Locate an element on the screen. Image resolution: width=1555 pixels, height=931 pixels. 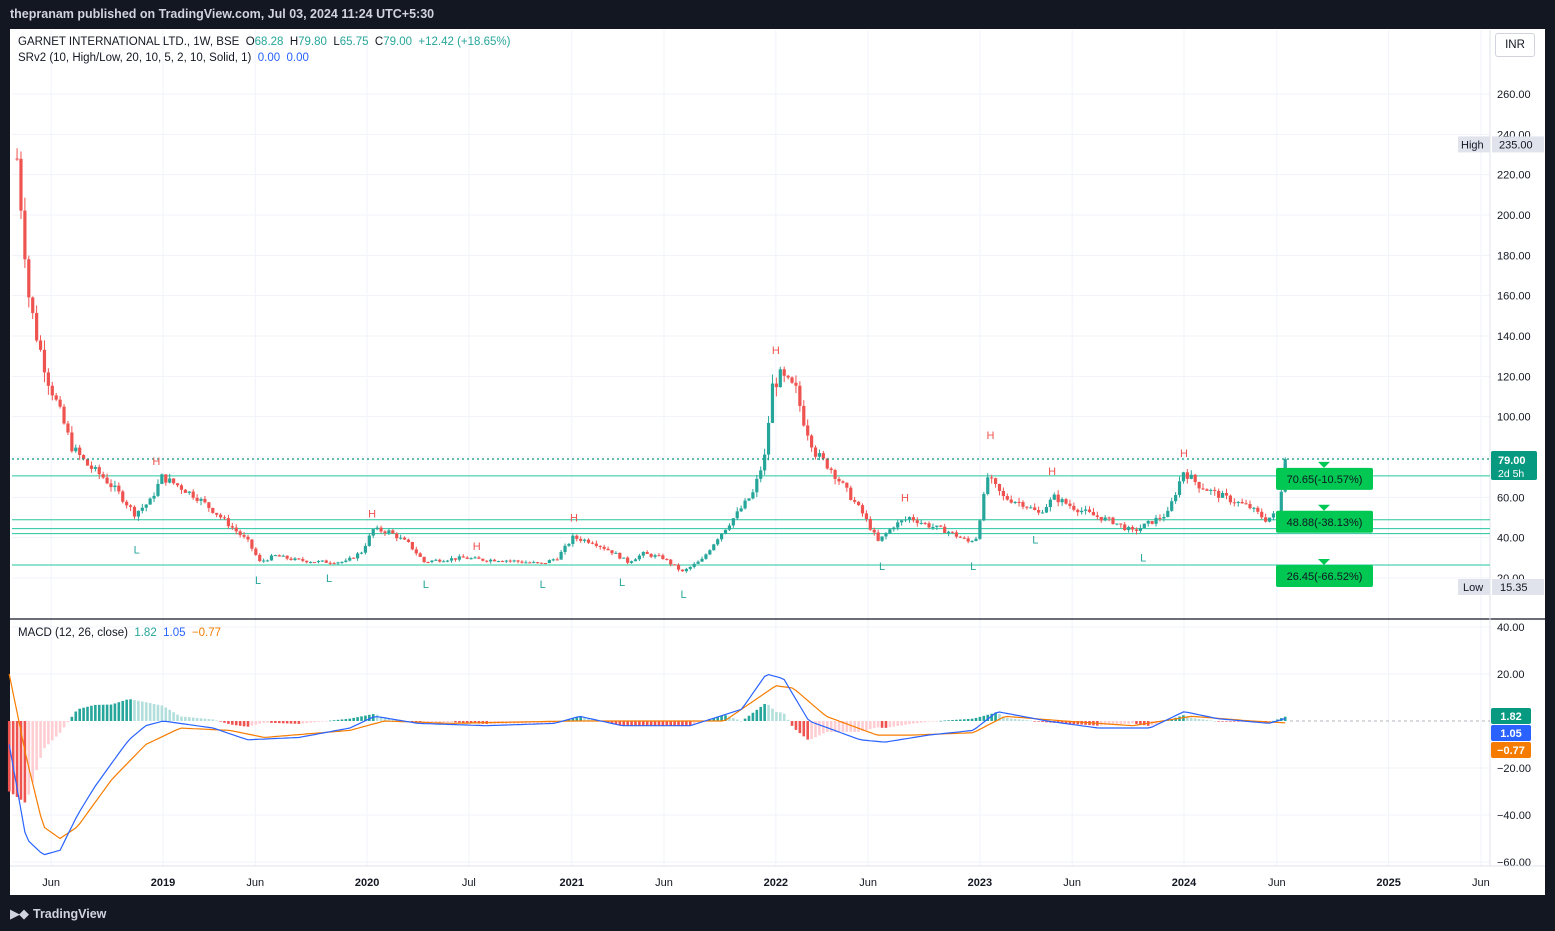
tradingview-logo: ▶◆ TradingView is located at coordinates (58, 914).